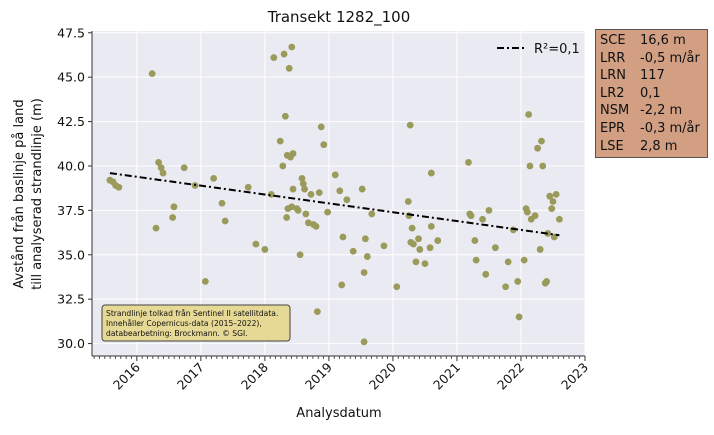 The height and width of the screenshot is (435, 714). Describe the element at coordinates (339, 17) in the screenshot. I see `chart-title: Transekt 1282_100` at that location.